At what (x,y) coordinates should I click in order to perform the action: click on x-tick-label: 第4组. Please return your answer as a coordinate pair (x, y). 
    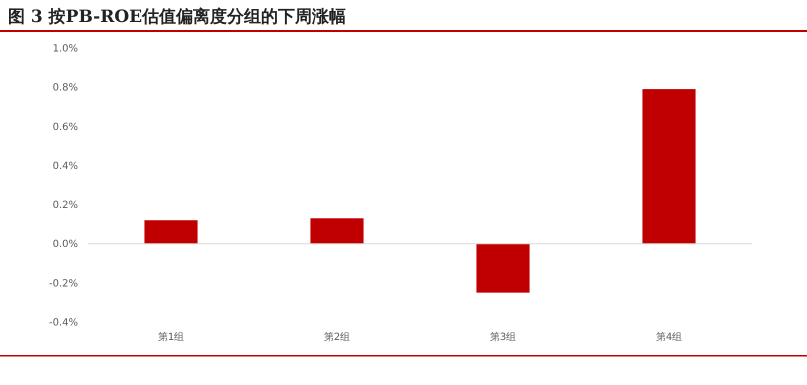
    Looking at the image, I should click on (669, 337).